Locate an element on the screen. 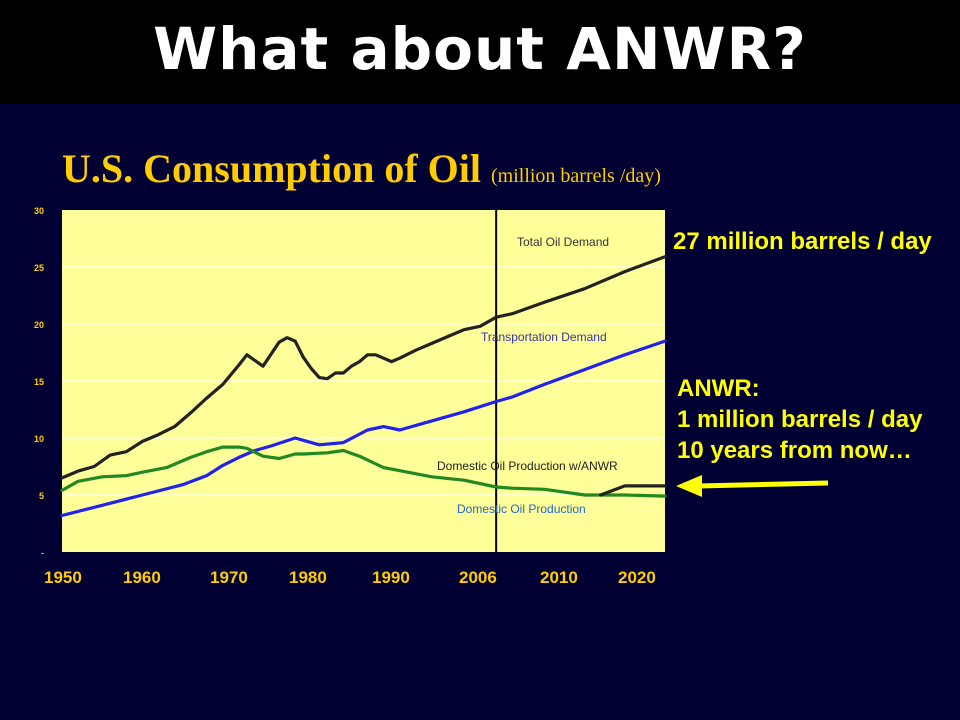 The height and width of the screenshot is (720, 960). callout-anwr-heading: ANWR: is located at coordinates (718, 388).